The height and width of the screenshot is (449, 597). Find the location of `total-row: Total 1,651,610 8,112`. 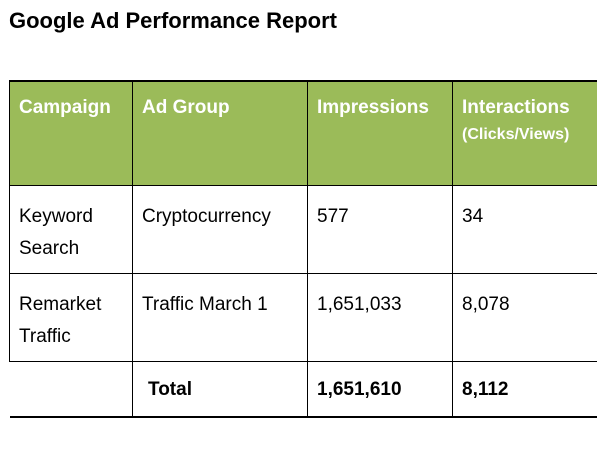

total-row: Total 1,651,610 8,112 is located at coordinates (303, 389).